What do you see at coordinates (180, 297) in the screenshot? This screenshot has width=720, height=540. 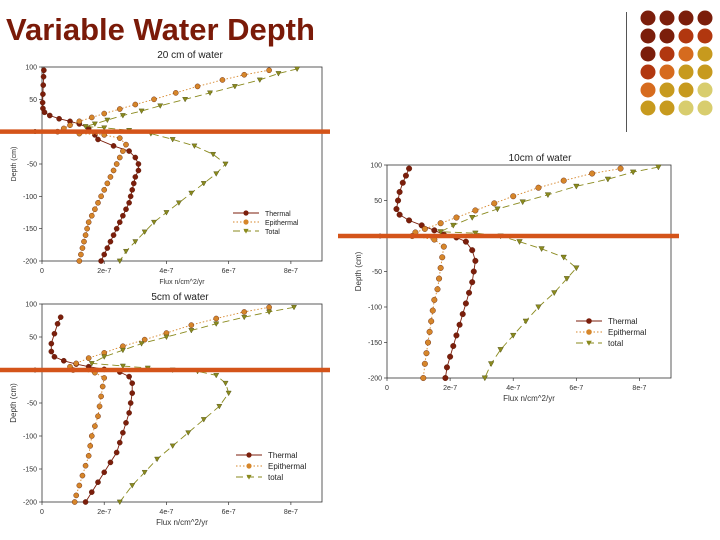 I see `chart-title: 5cm of water` at bounding box center [180, 297].